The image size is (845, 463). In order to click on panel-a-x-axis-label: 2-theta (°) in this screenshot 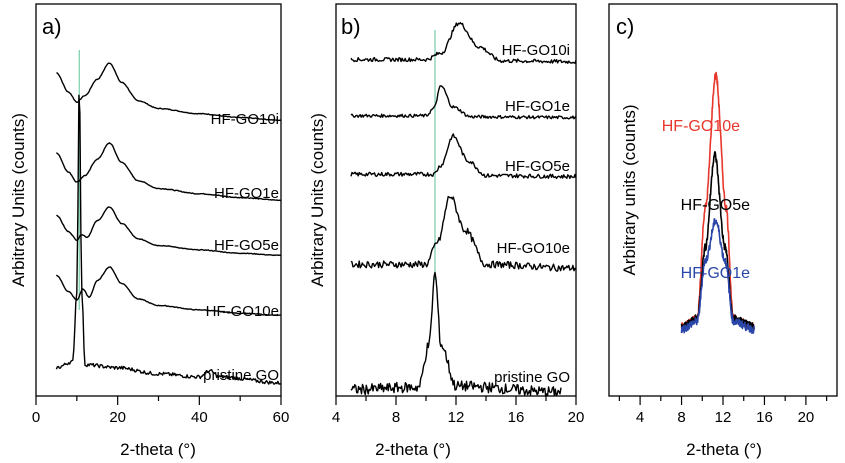, I will do `click(158, 449)`.